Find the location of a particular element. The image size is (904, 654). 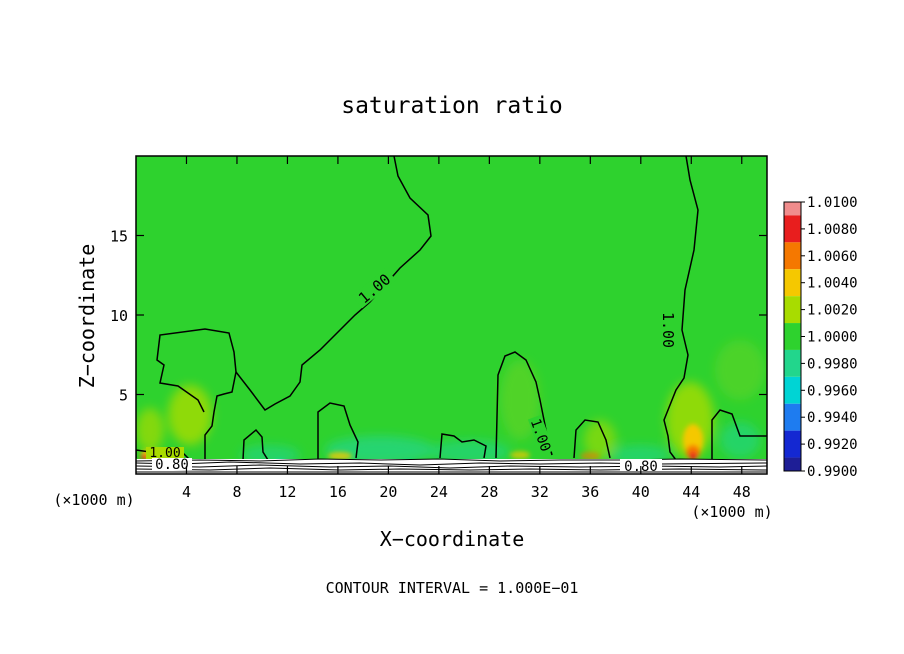

x-unit-left: (×1000 m) is located at coordinates (93, 500).